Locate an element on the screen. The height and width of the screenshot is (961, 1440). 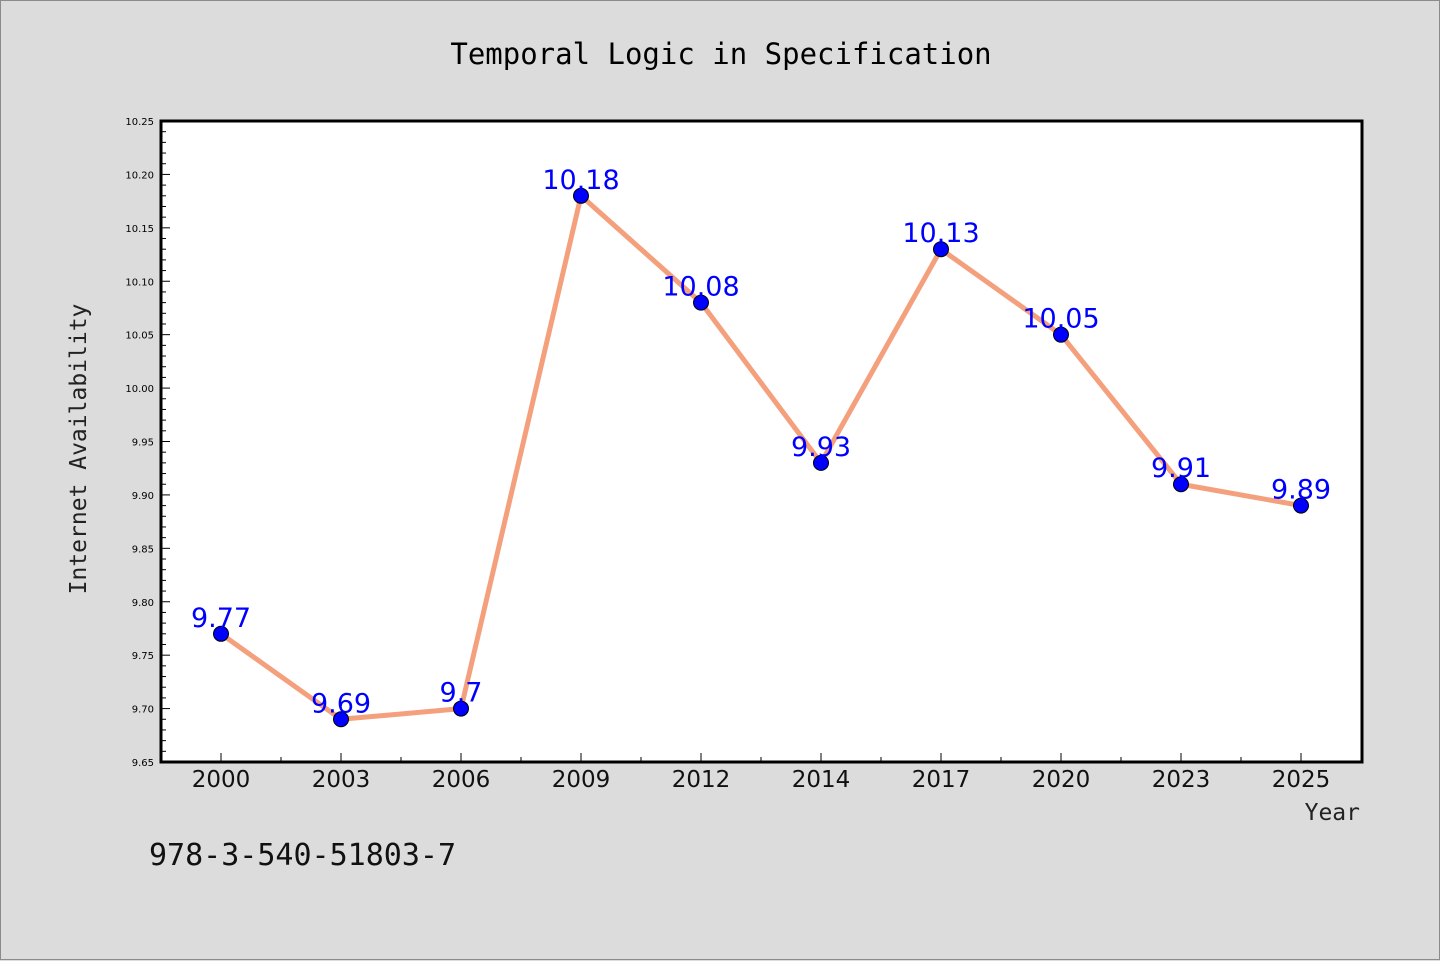
y-tick-label: 9.90 is located at coordinates (143, 496).